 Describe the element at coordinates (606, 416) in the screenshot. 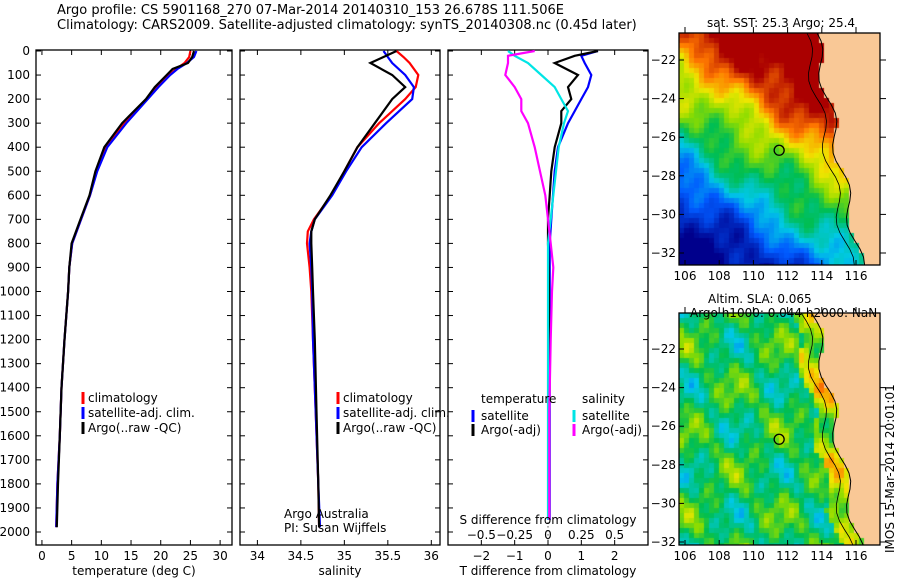

I see `legend-label: satellite` at that location.